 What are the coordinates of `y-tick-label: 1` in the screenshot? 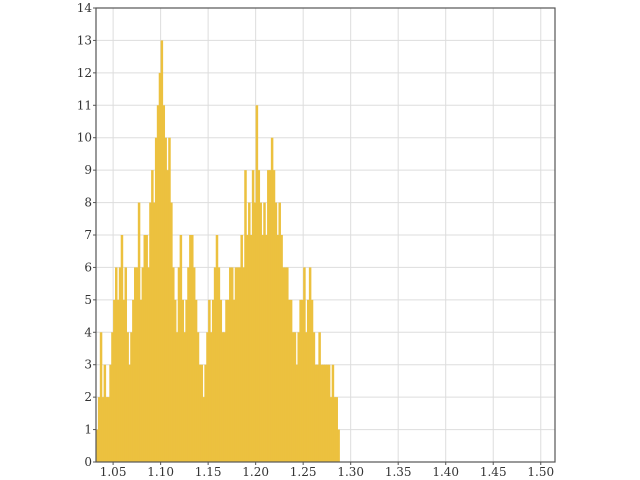 It's located at (88, 430).